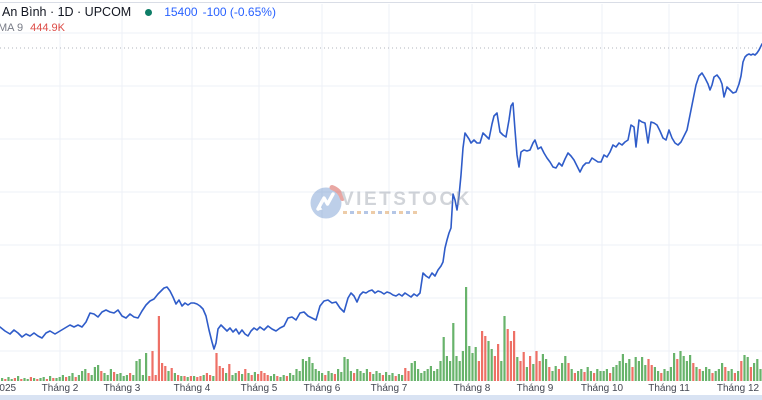 The width and height of the screenshot is (762, 400). Describe the element at coordinates (122, 388) in the screenshot. I see `x-axis-label: Tháng 3` at that location.